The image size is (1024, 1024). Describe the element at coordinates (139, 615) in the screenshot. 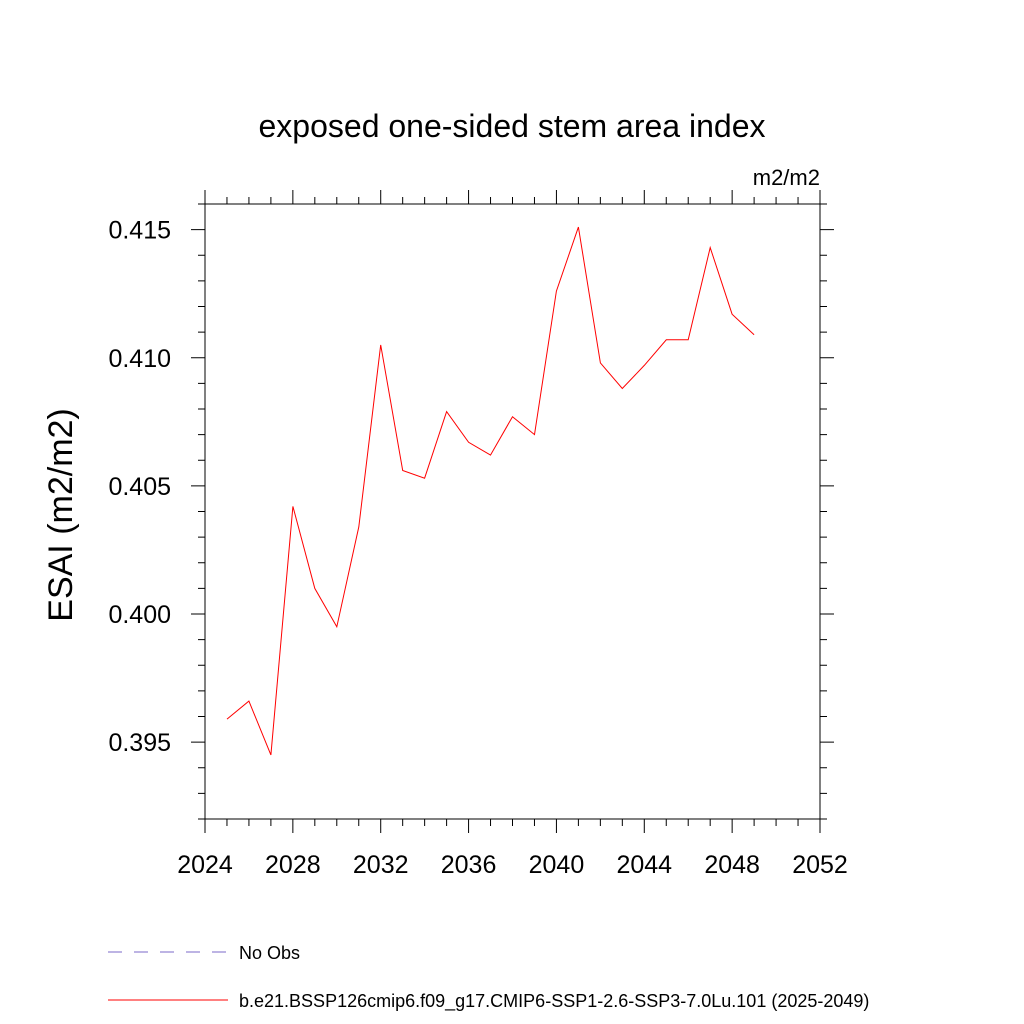

I see `y-tick-label: 0.400` at that location.